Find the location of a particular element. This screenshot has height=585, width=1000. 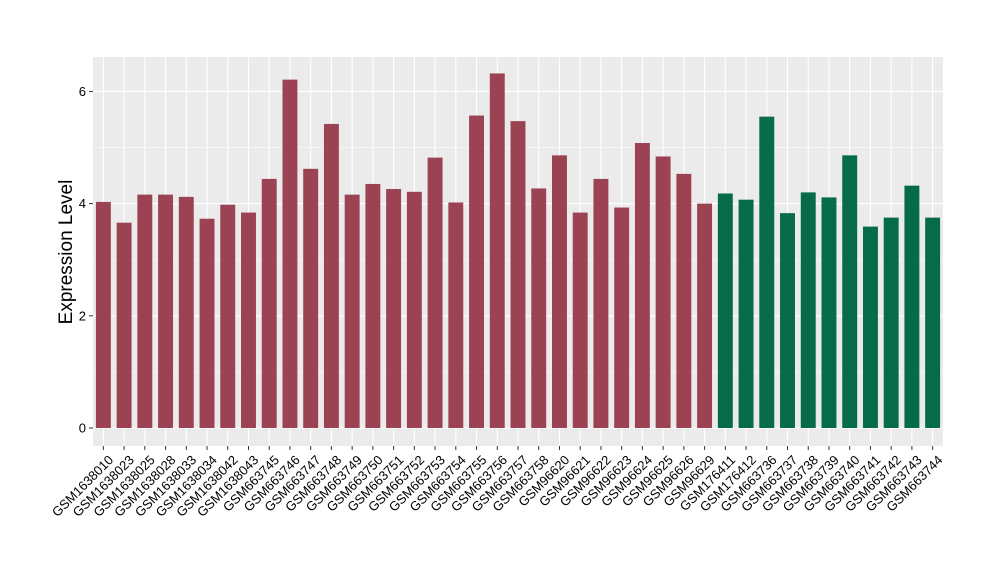

y-tick-label: 0 is located at coordinates (82, 428).